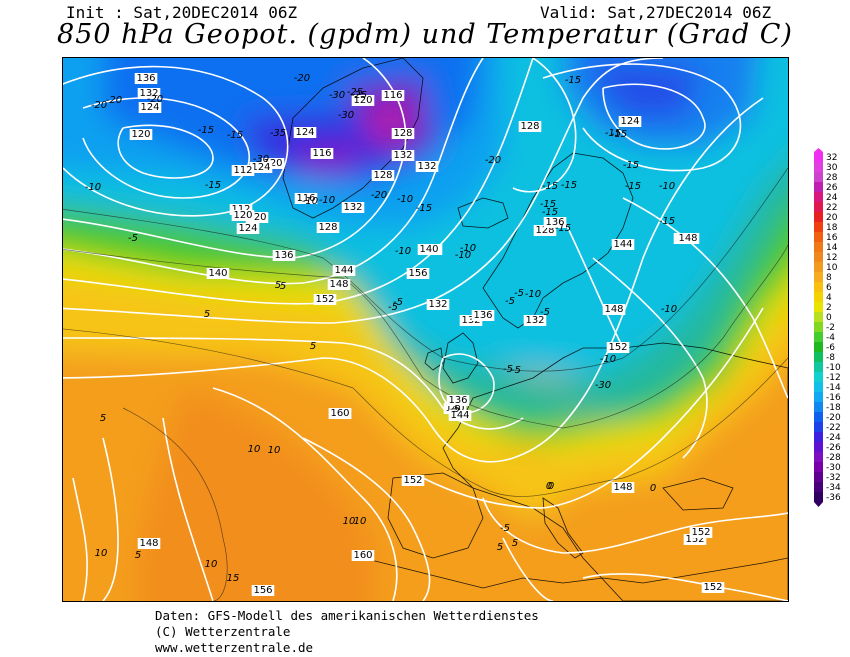 The image size is (850, 657). Describe the element at coordinates (831, 258) in the screenshot. I see `legend-label: 12` at that location.